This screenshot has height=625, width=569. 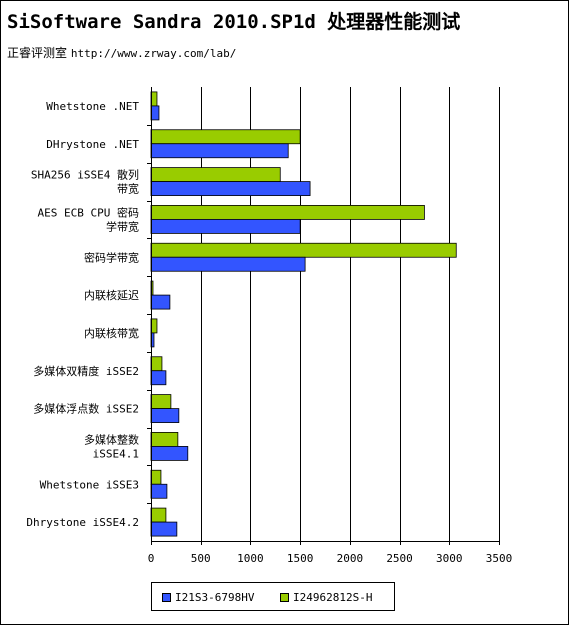 I want to click on legend-label-series-b: I24962812S-H, so click(x=333, y=597).